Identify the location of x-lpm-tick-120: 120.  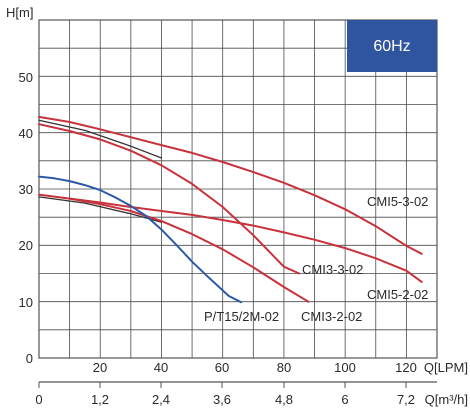
(406, 367).